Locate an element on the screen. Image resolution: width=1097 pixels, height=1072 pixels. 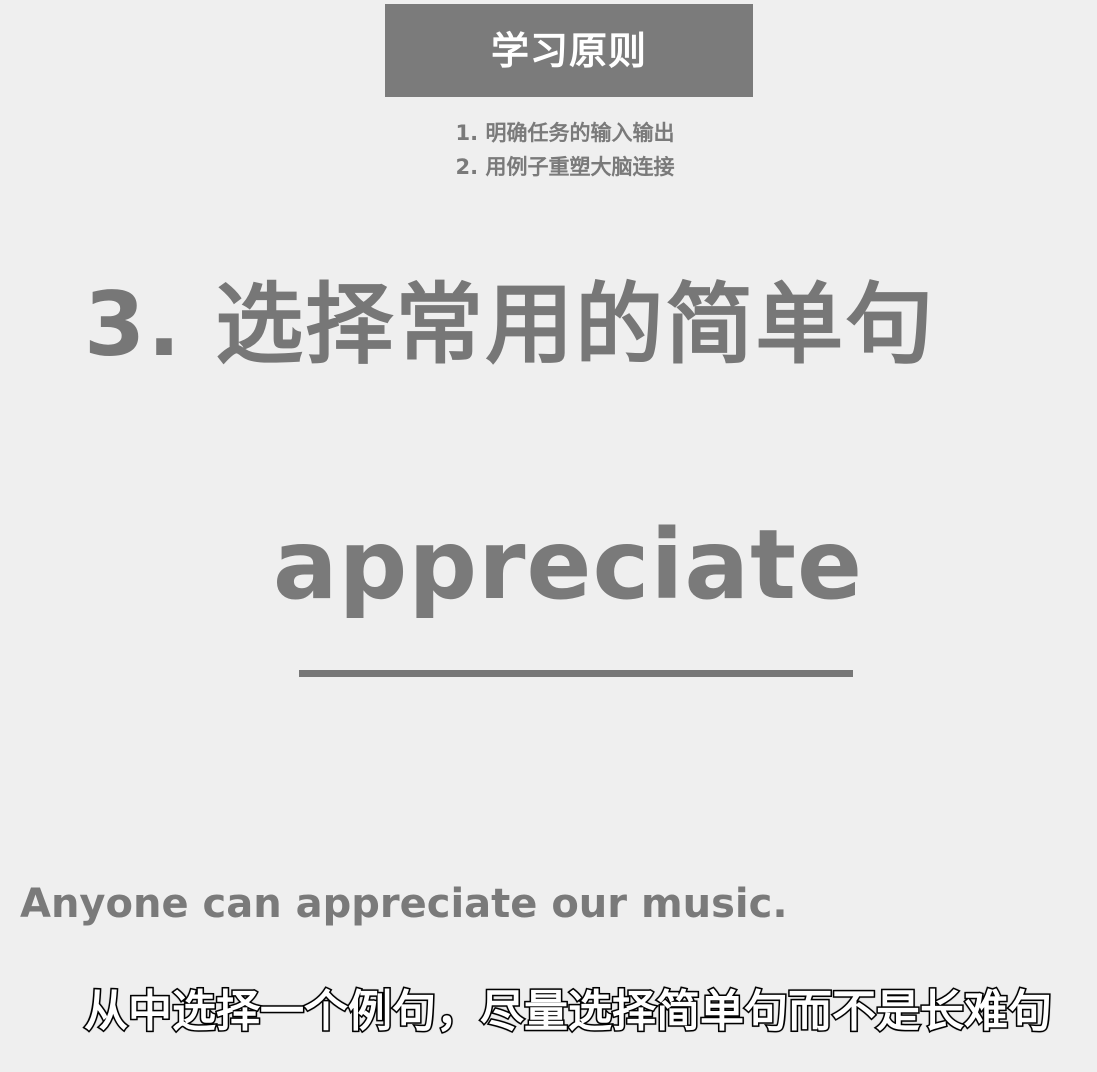
principles-list: 1. 明确任务的输入输出 2. 用例子重塑大脑连接 is located at coordinates (548, 150).